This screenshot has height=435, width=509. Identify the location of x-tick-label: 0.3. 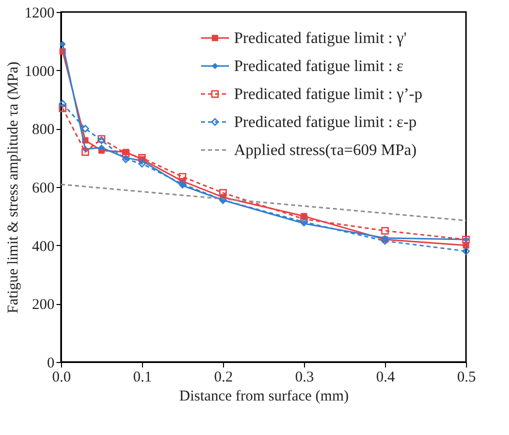
(304, 378).